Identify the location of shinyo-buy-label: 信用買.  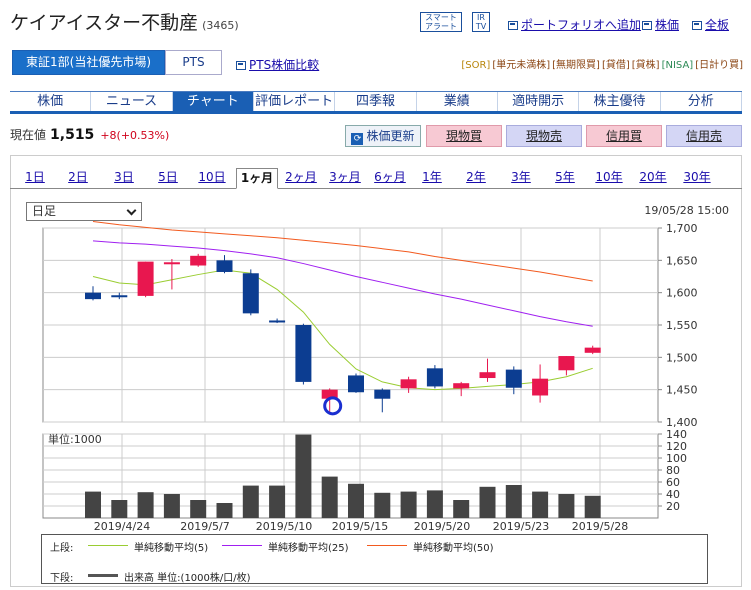
(623, 136).